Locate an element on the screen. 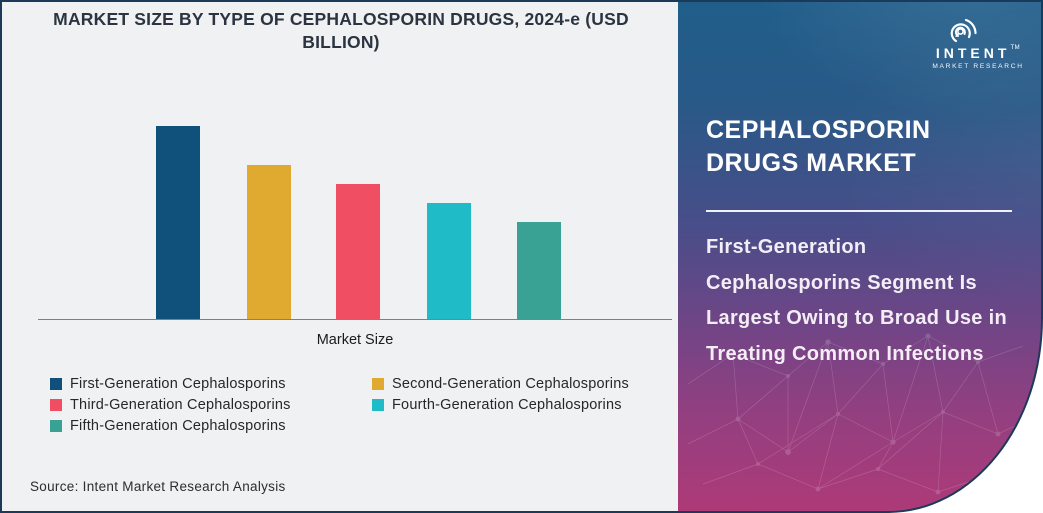 The width and height of the screenshot is (1043, 513). legend-item: Fifth-Generation Cephalosporins is located at coordinates (211, 426).